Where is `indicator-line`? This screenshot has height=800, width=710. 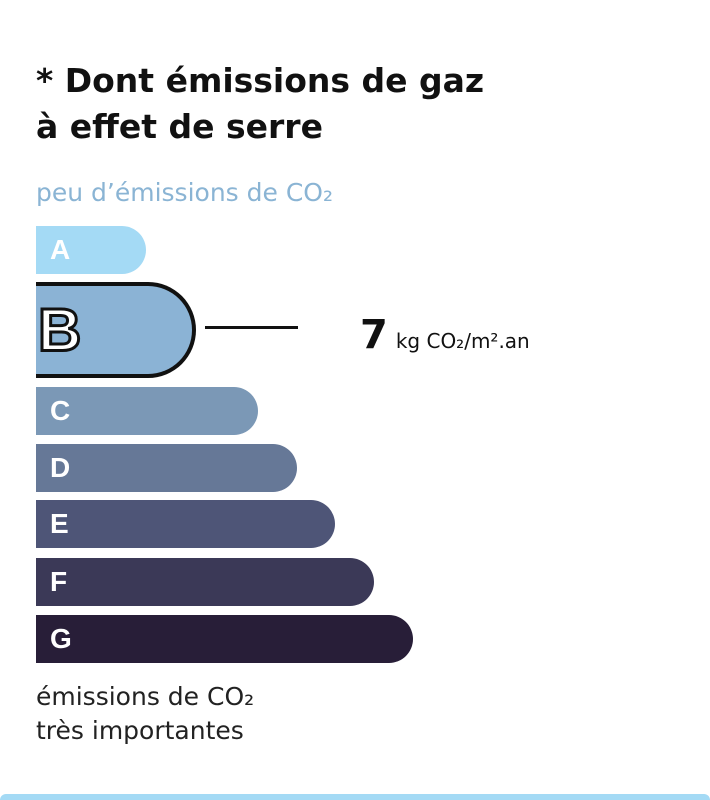 indicator-line is located at coordinates (251, 327).